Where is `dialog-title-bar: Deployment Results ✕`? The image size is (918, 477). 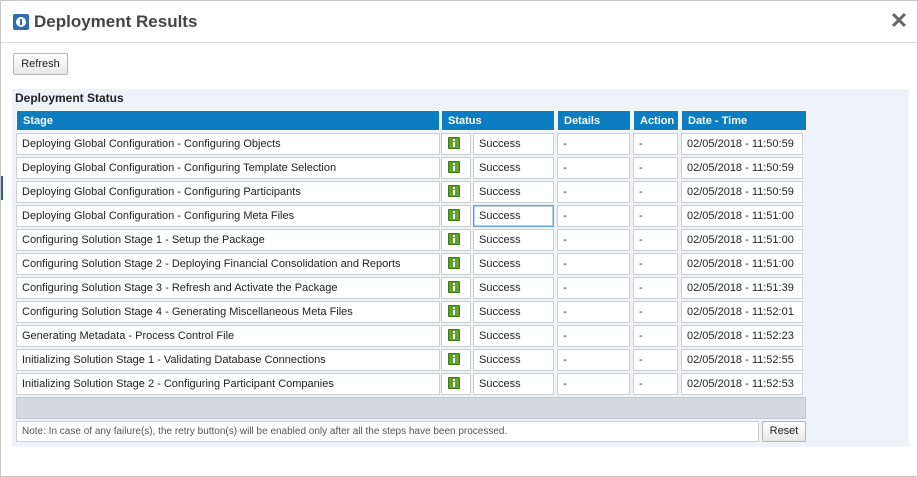
dialog-title-bar: Deployment Results ✕ is located at coordinates (459, 22).